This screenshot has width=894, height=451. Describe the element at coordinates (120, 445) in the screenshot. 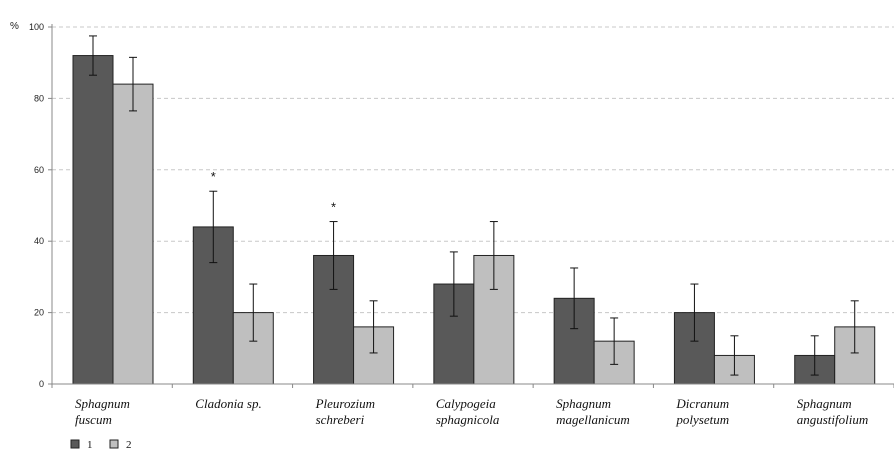

I see `legend-item-2: 2` at that location.